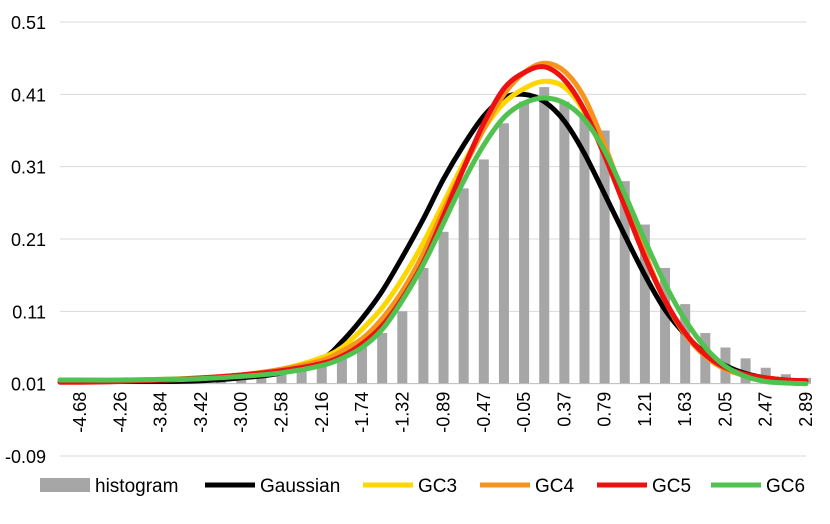  Describe the element at coordinates (555, 486) in the screenshot. I see `legend-label: GC4` at that location.